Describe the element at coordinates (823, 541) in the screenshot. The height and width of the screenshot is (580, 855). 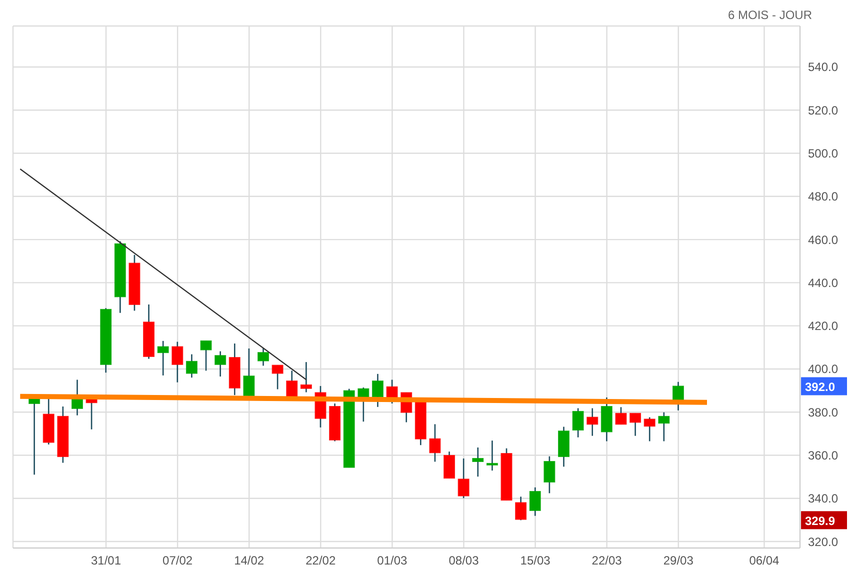
I see `y-tick-label: 320.0` at that location.